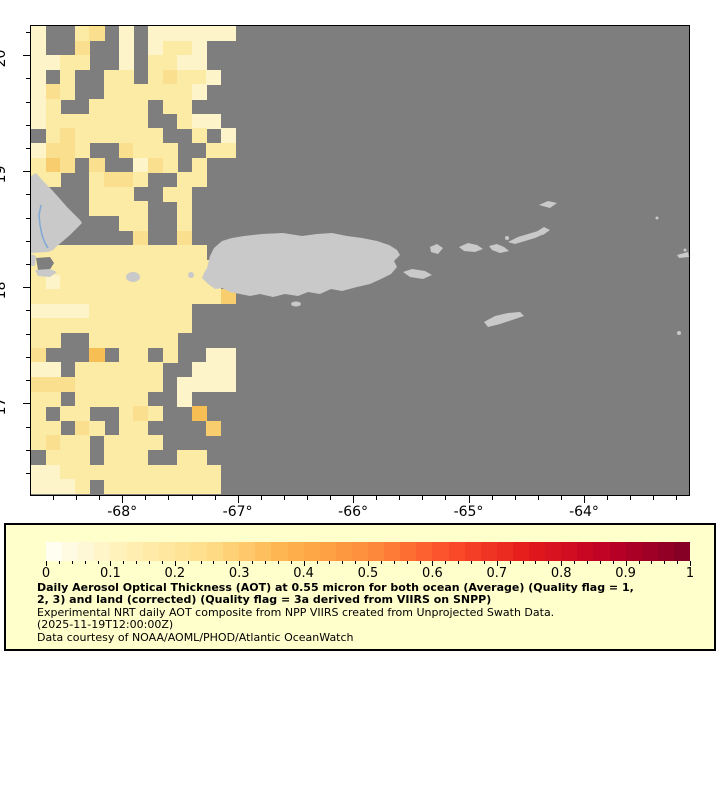  What do you see at coordinates (685, 250) in the screenshot?
I see `small-islet` at bounding box center [685, 250].